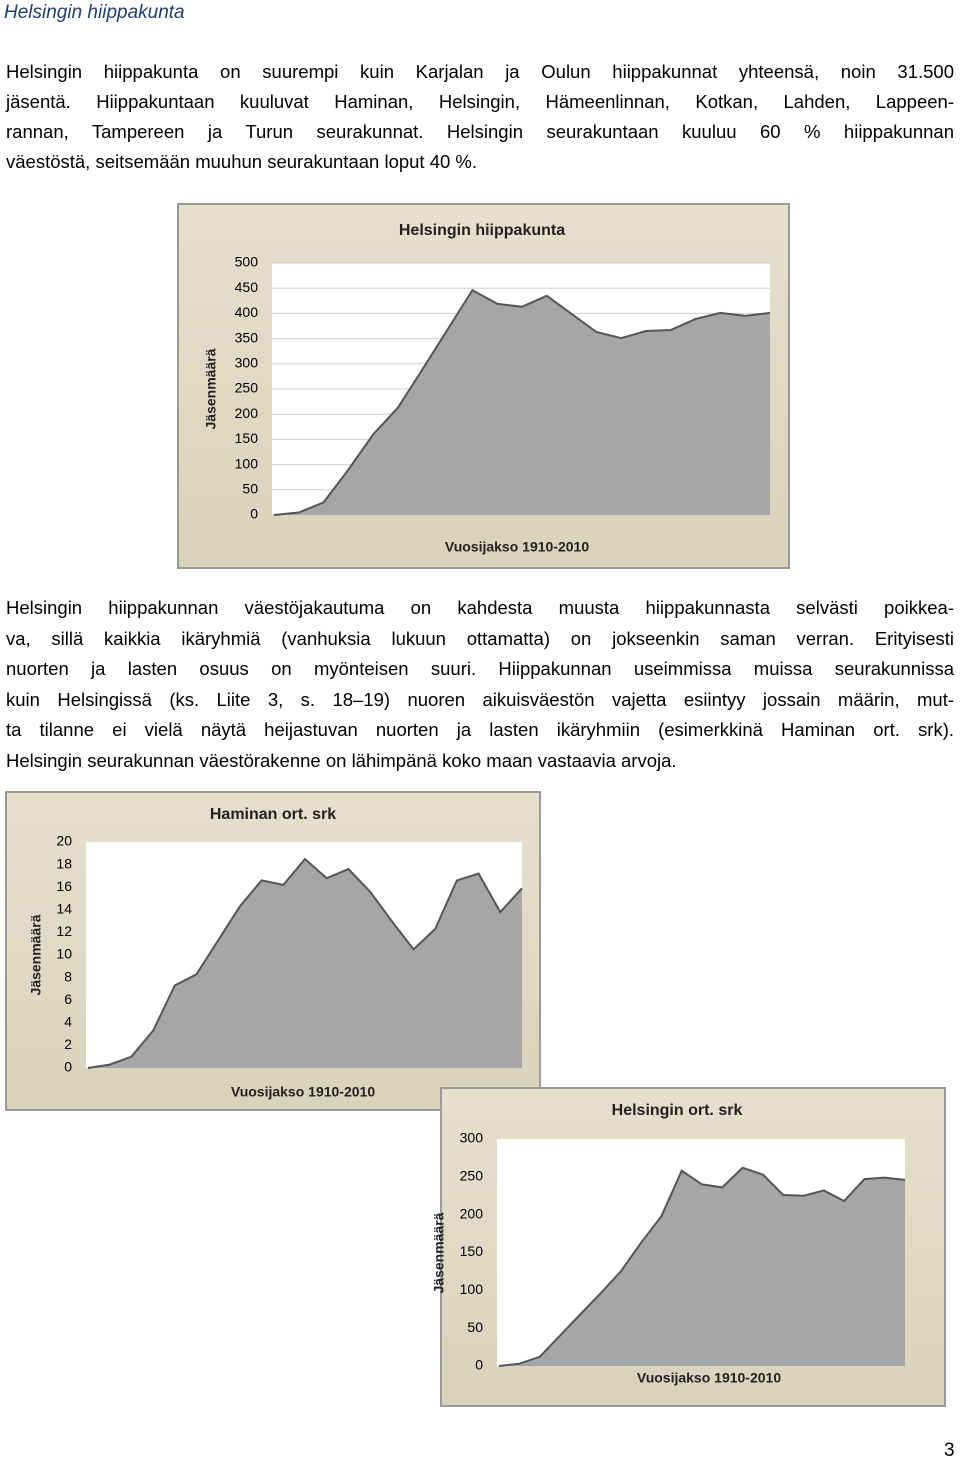 The image size is (960, 1465). What do you see at coordinates (677, 1110) in the screenshot?
I see `chart-title: Helsingin ort. srk` at bounding box center [677, 1110].